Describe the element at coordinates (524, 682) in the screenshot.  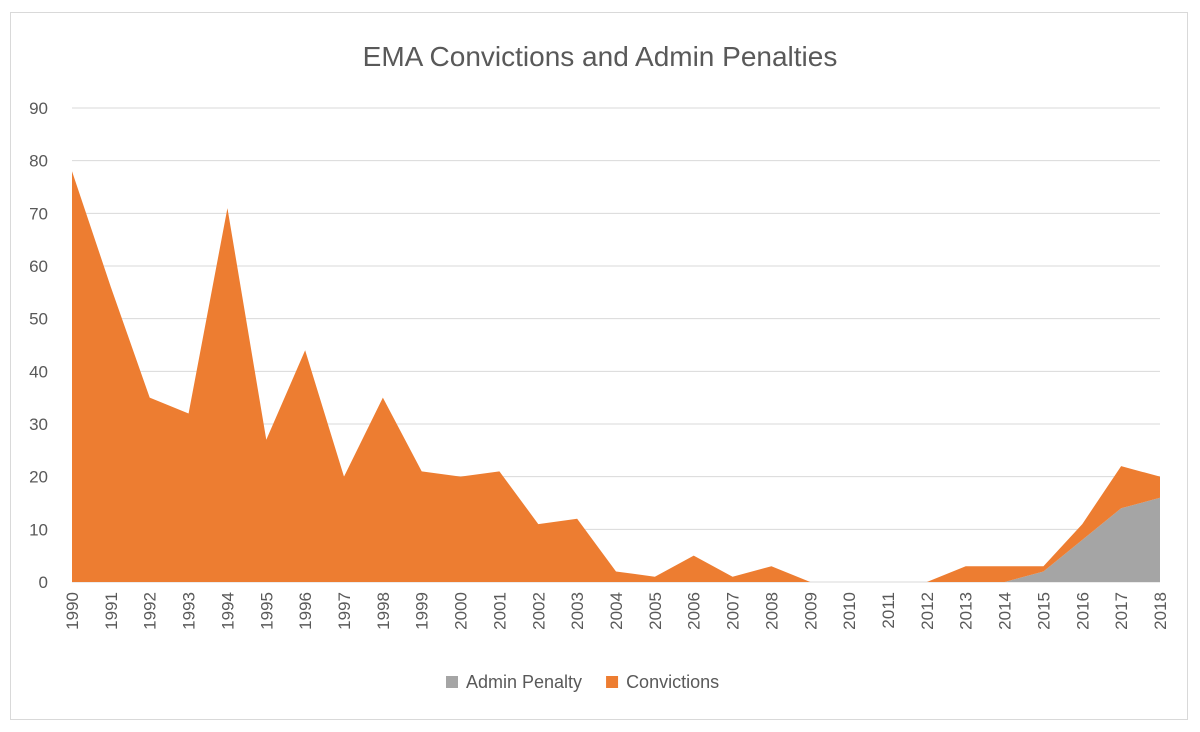
I see `legend-label: Admin Penalty` at that location.